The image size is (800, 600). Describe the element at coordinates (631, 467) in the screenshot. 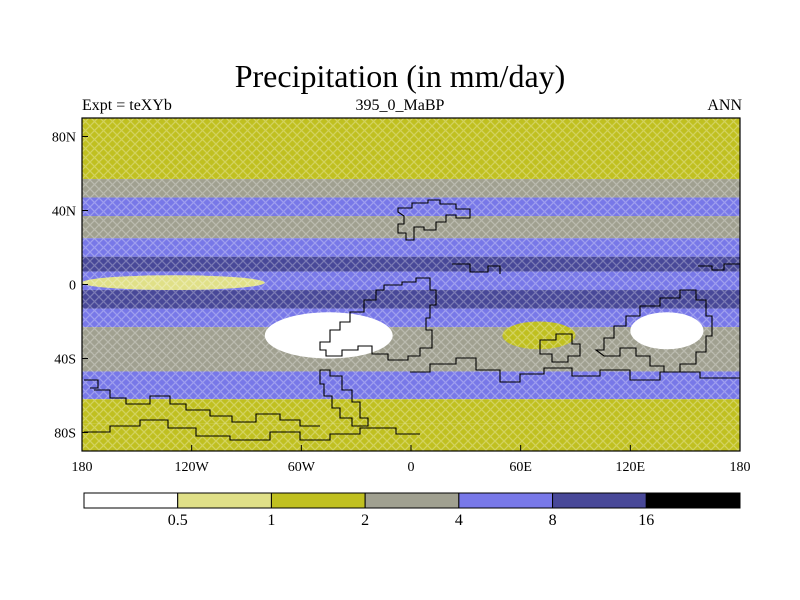

I see `x-tick-label: 120E` at that location.